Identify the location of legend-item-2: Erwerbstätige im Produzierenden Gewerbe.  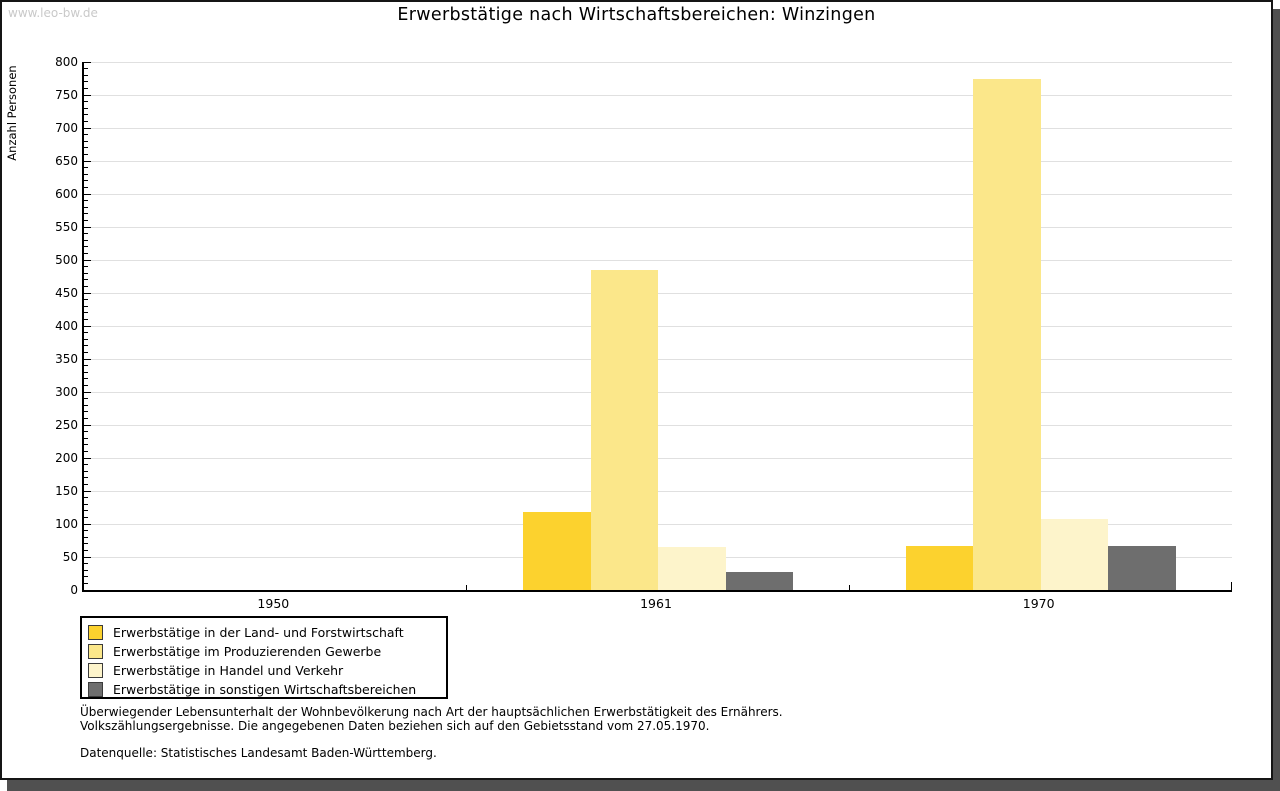
(267, 651).